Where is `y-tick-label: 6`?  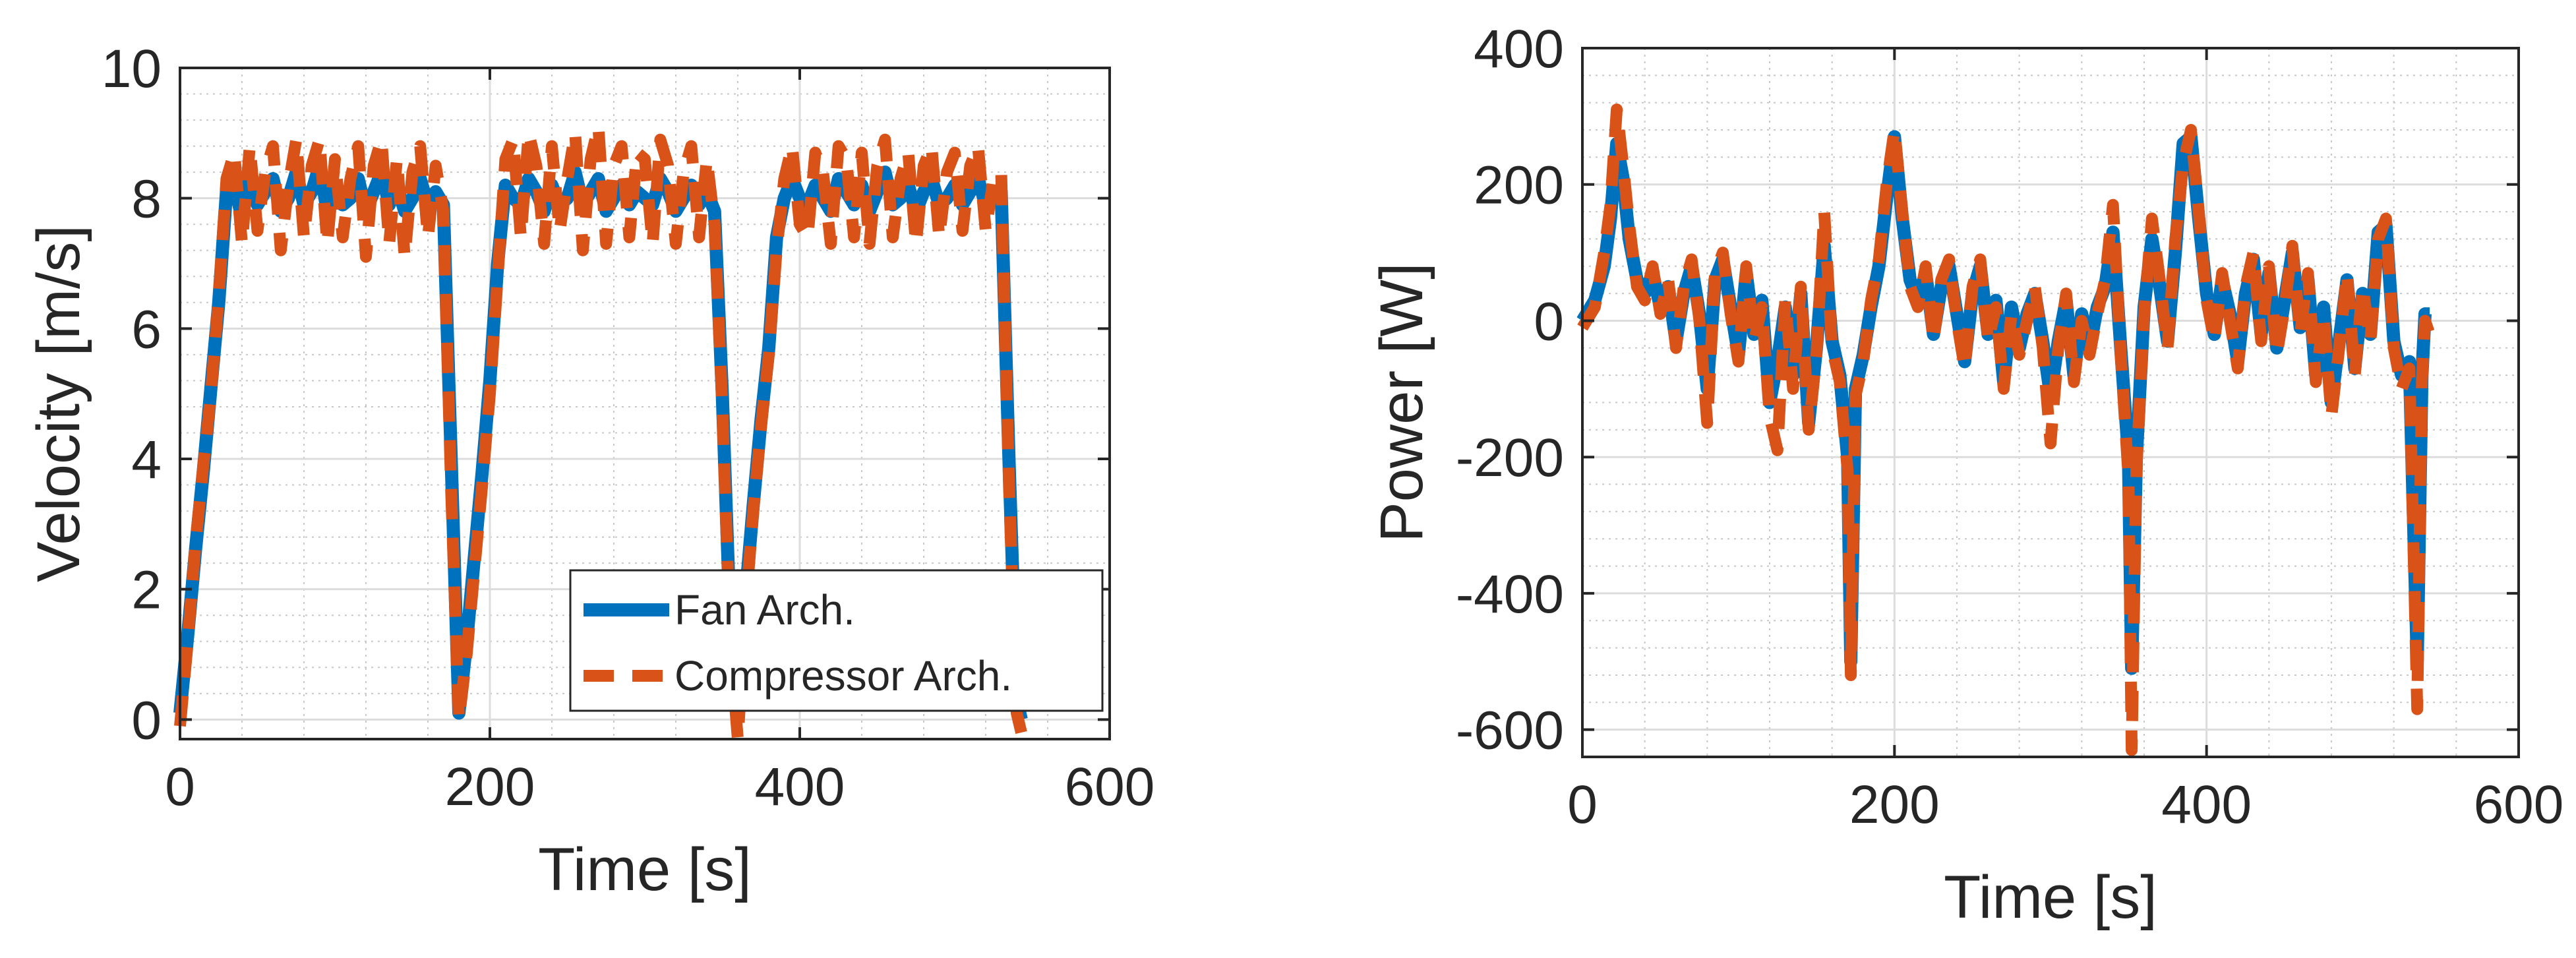
y-tick-label: 6 is located at coordinates (146, 329).